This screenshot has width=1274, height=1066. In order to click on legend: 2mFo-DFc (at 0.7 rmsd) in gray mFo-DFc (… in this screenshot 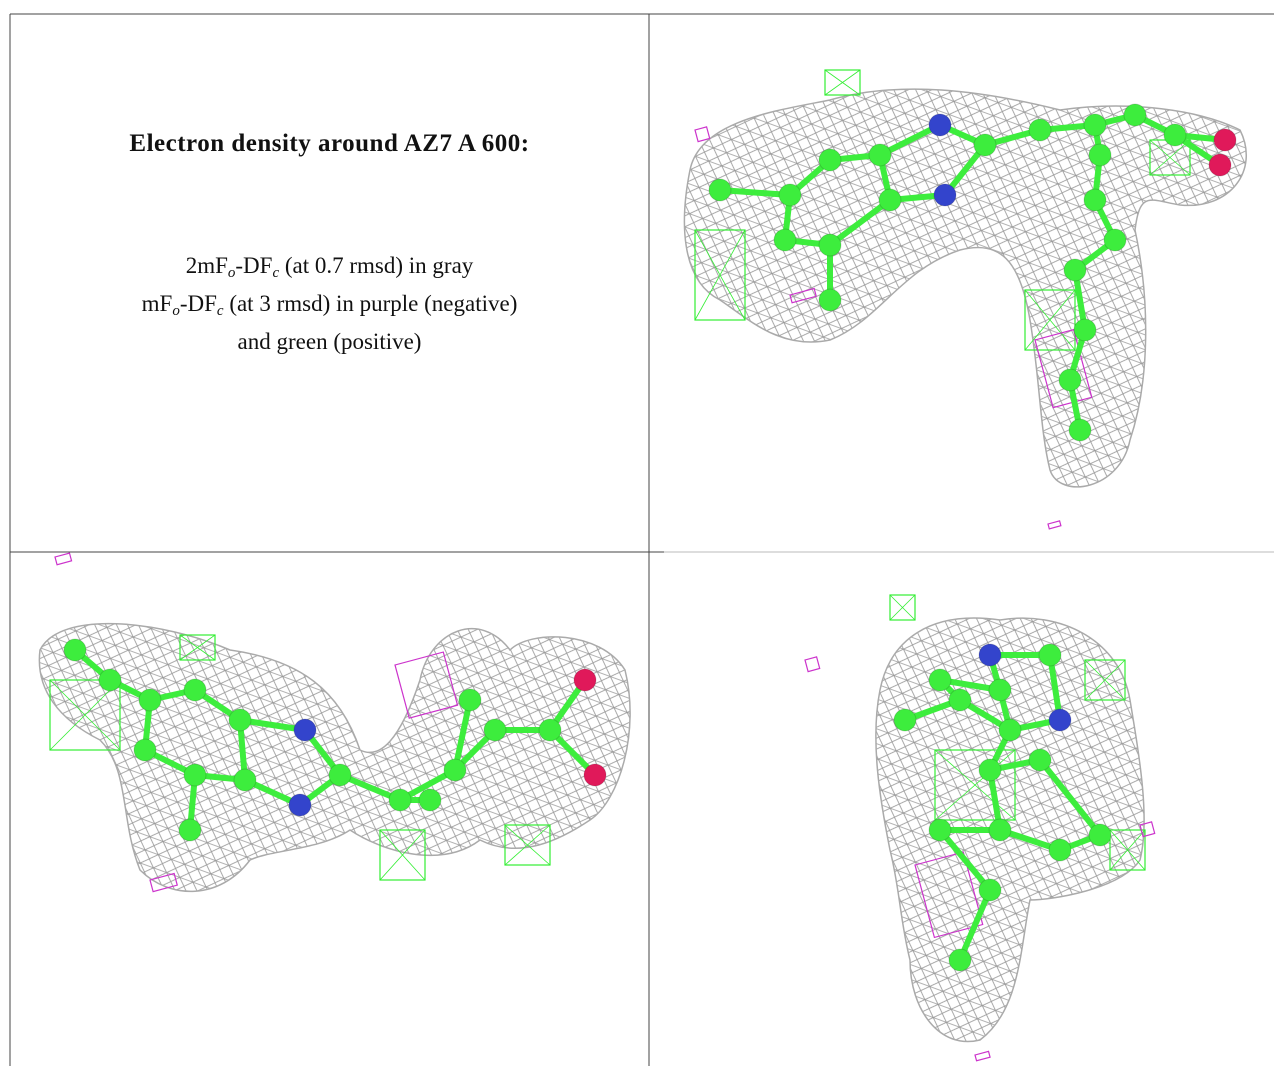, I will do `click(329, 304)`.